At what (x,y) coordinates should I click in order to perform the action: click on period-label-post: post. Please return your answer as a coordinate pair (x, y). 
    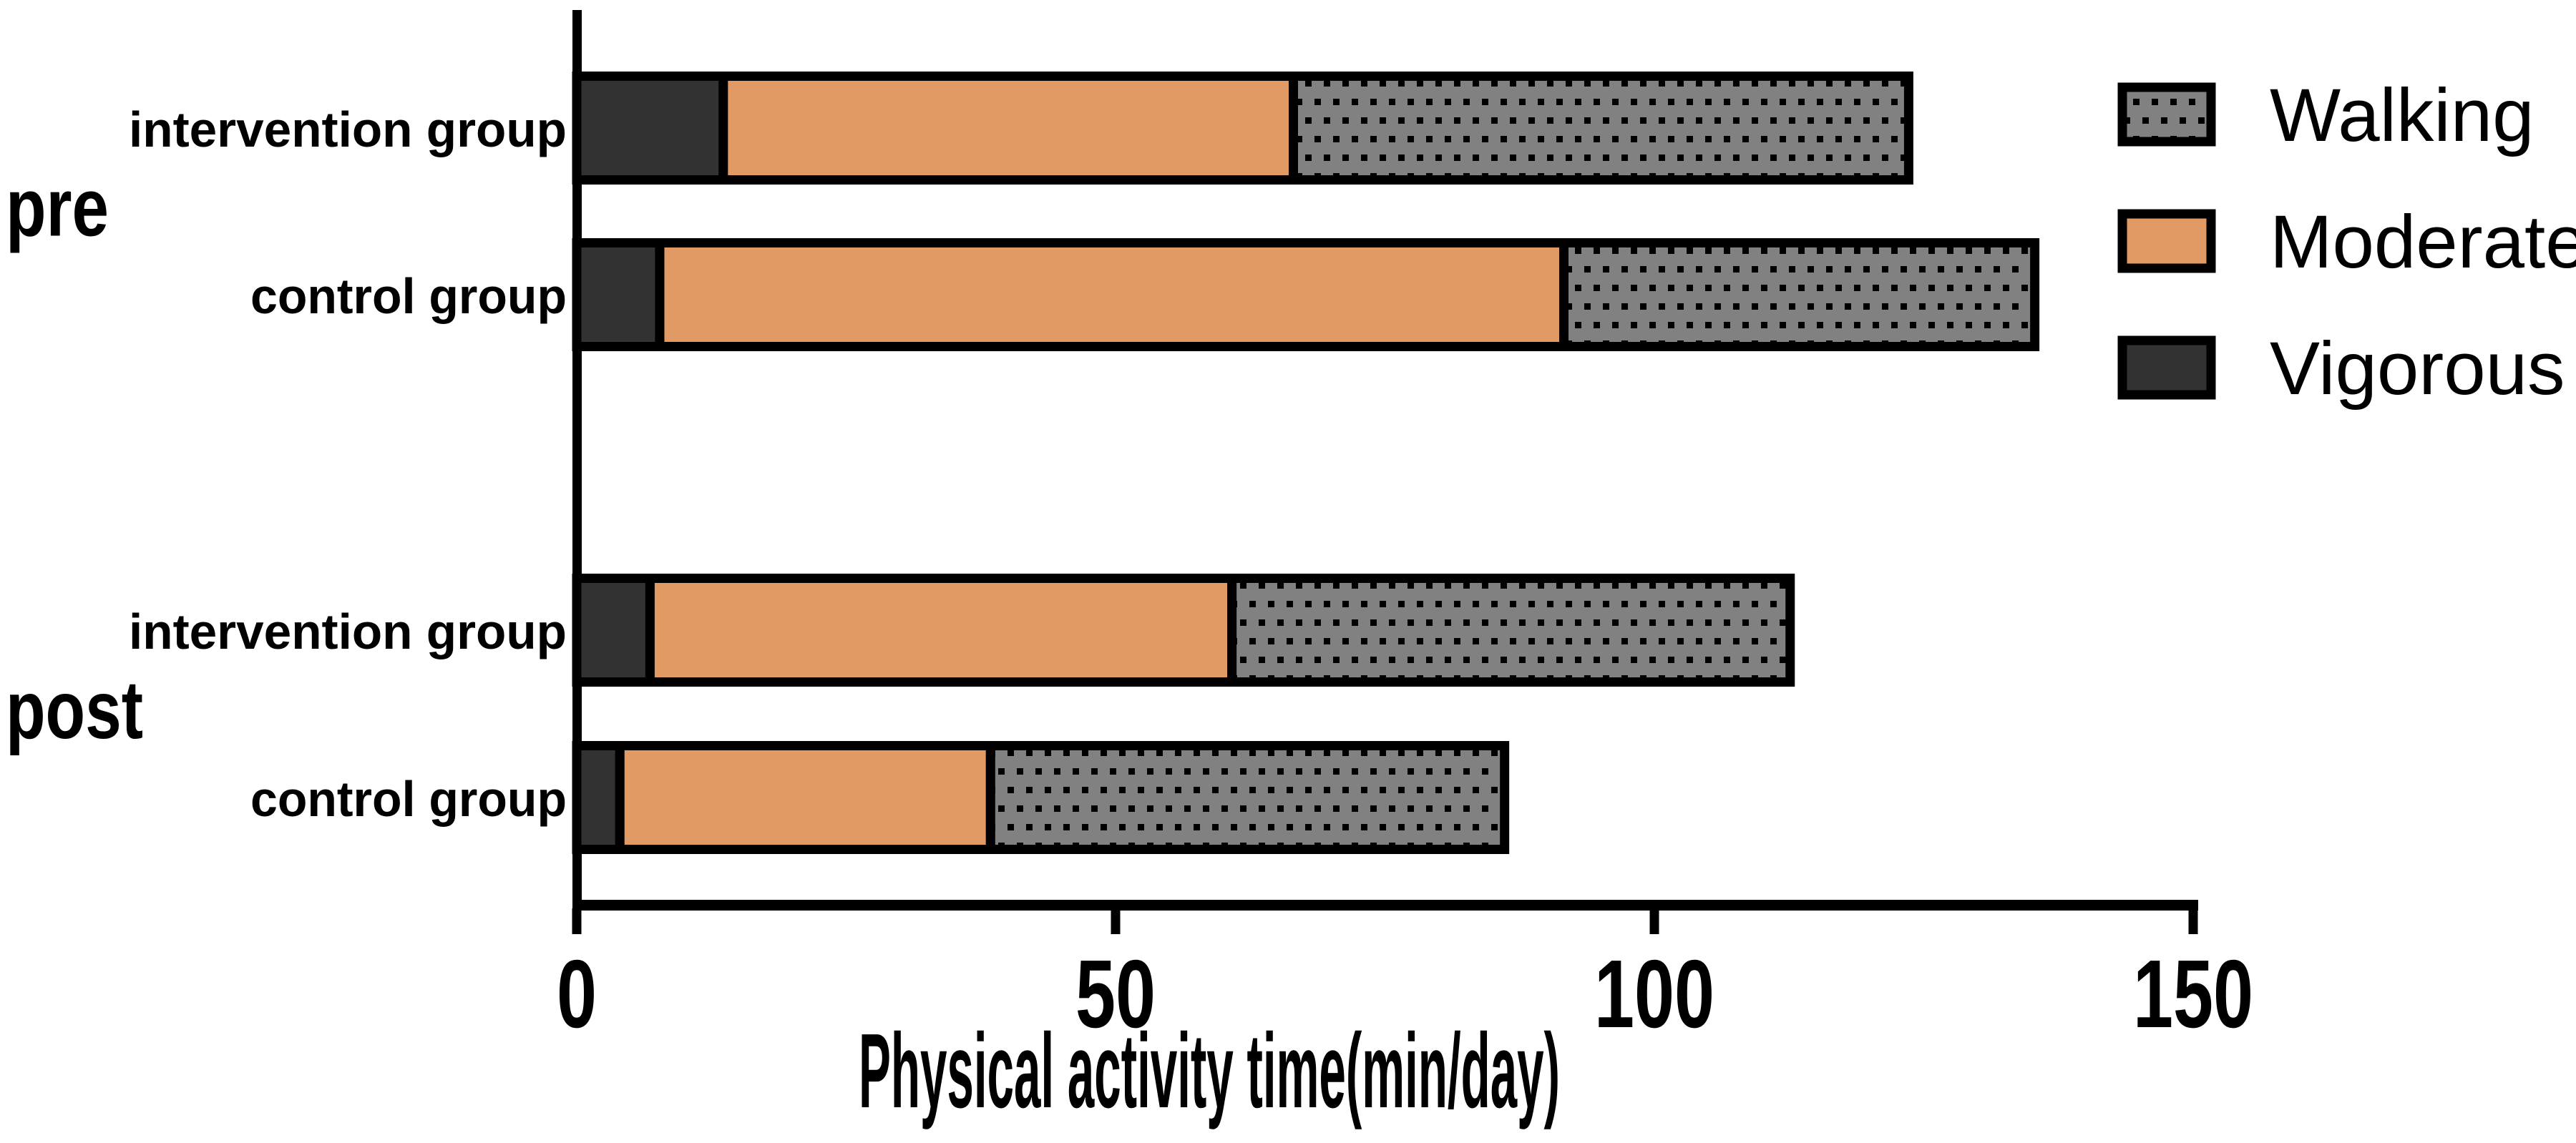
    Looking at the image, I should click on (74, 710).